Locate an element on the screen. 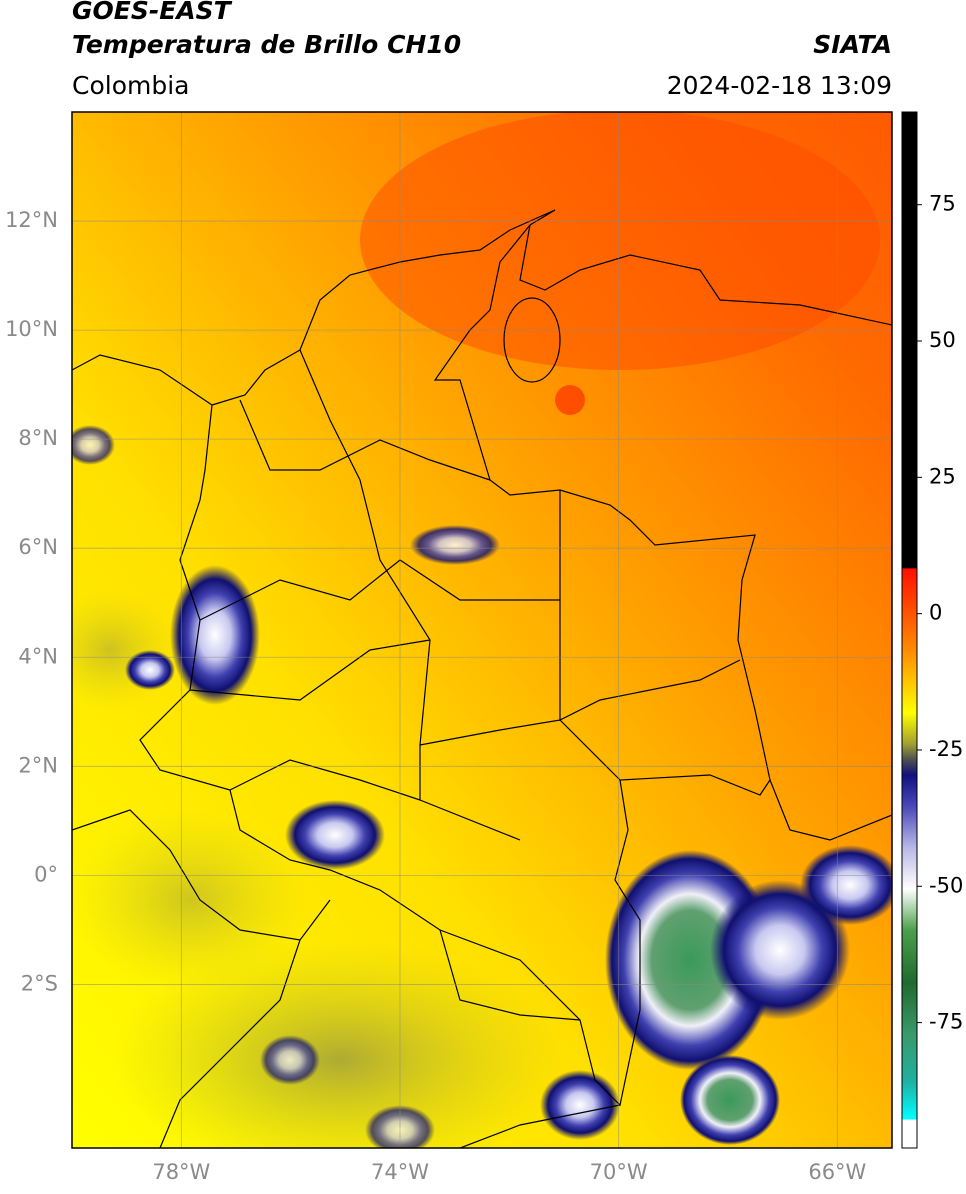 The width and height of the screenshot is (966, 1194). title: GOES-EAST is located at coordinates (152, 12).